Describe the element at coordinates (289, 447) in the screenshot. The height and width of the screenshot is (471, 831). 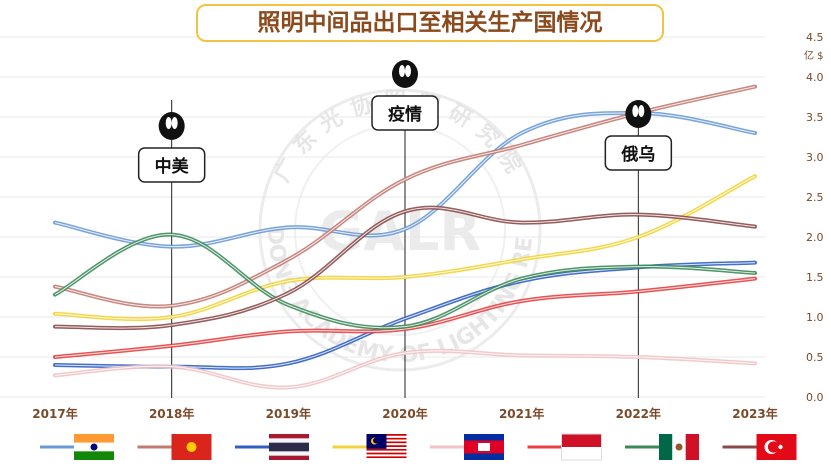
I see `legend-flag-thailand-icon` at that location.